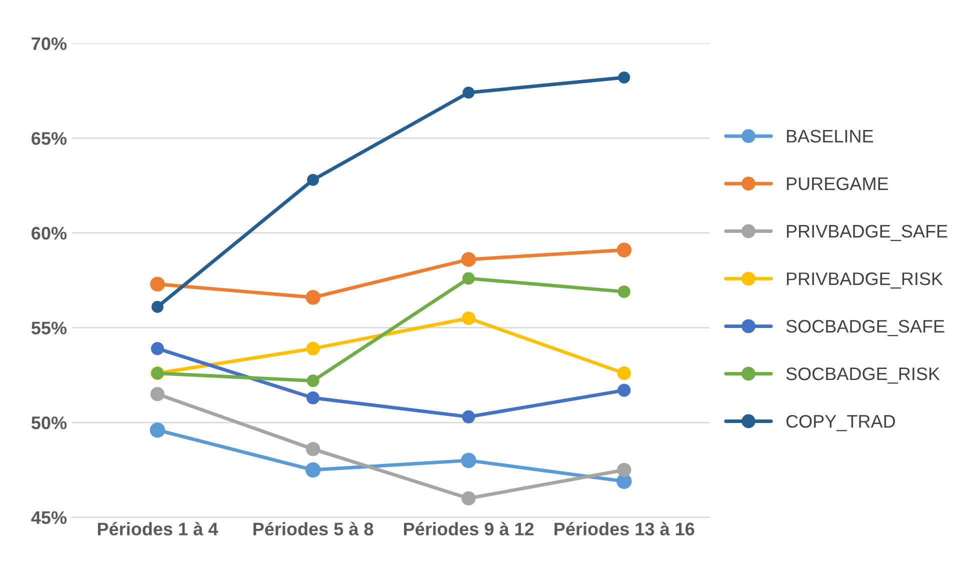  I want to click on legend-label: SOCBADGE_SAFE, so click(865, 328).